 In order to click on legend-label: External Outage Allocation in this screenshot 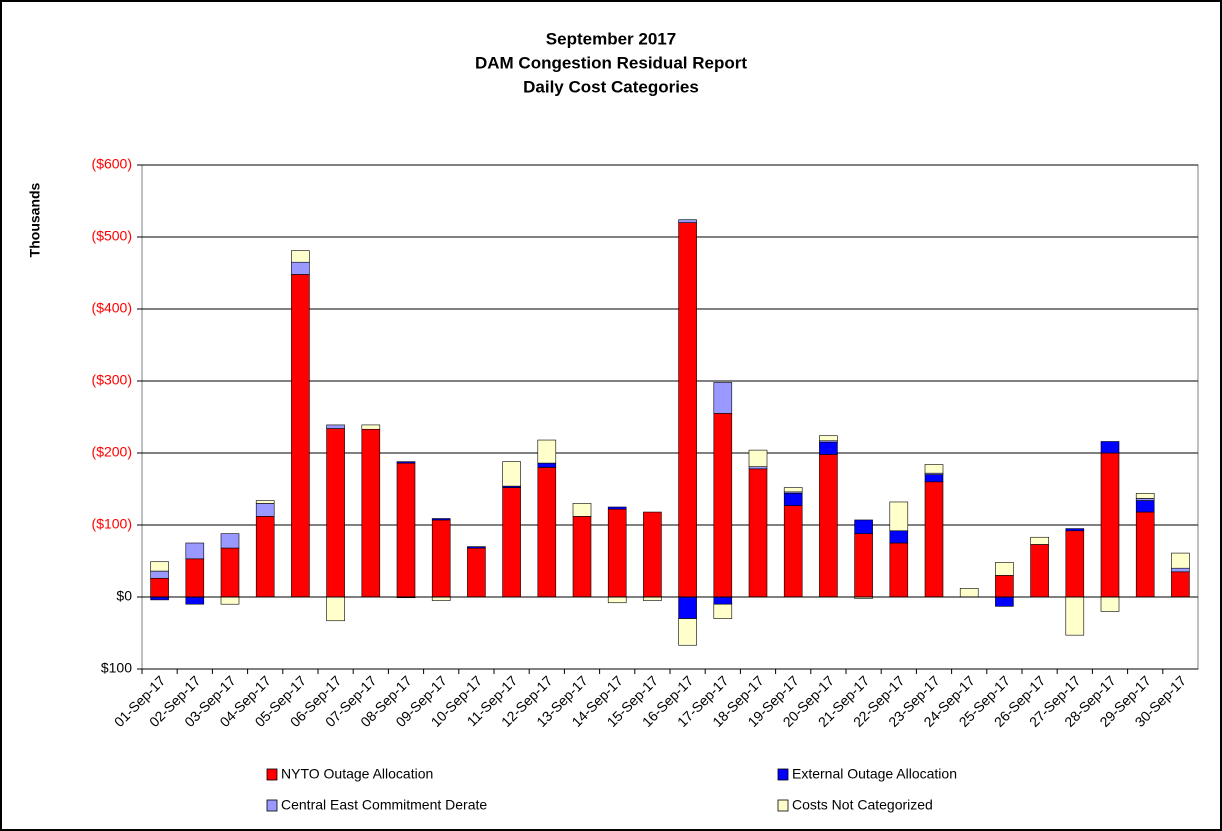, I will do `click(874, 774)`.